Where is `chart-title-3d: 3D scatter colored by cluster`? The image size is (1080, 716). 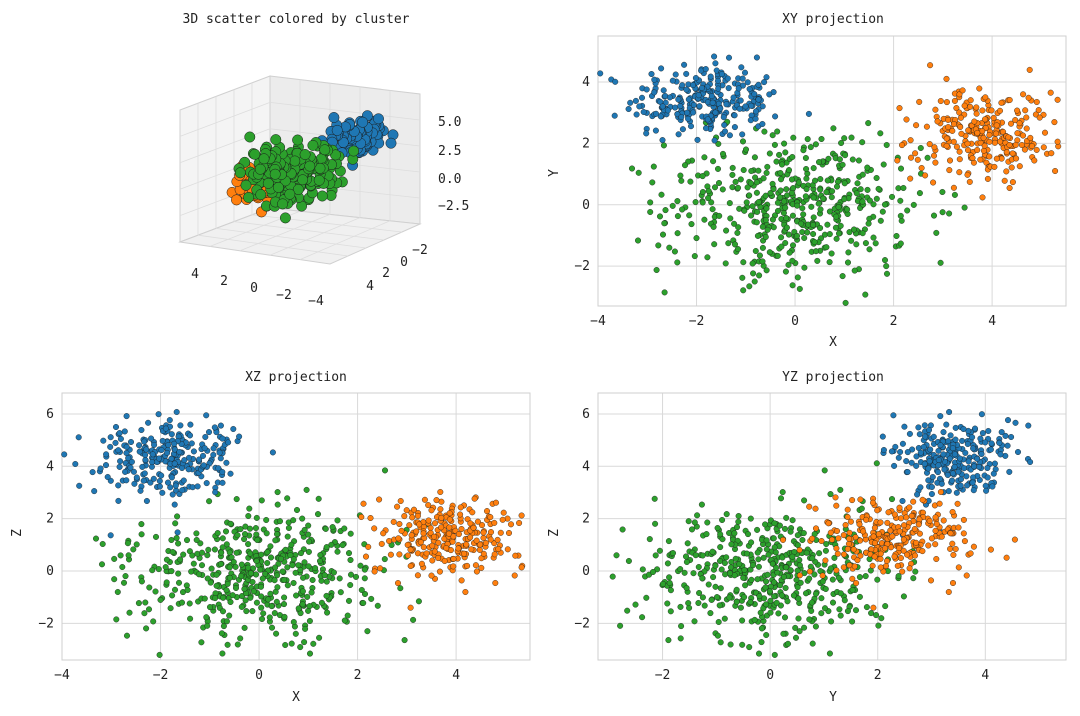
chart-title-3d: 3D scatter colored by cluster is located at coordinates (296, 19).